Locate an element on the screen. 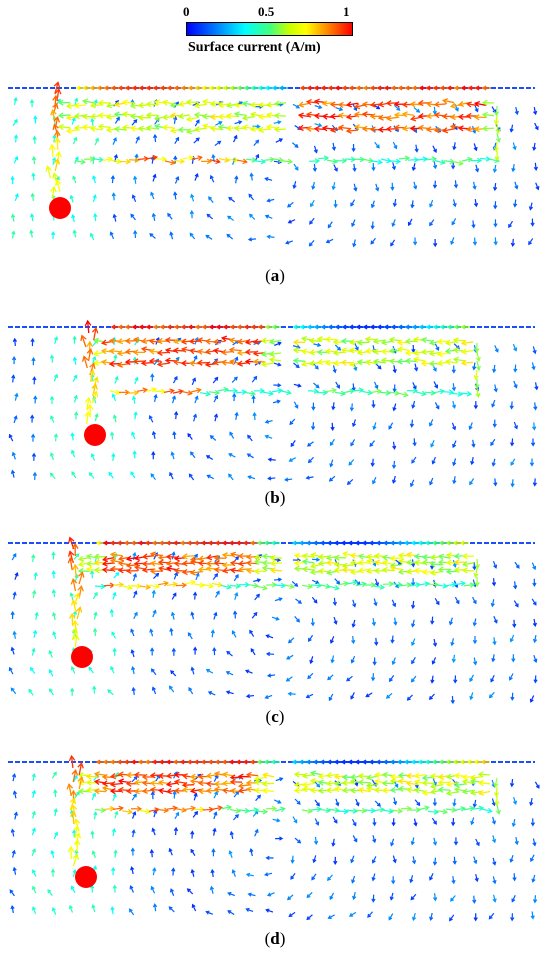 The width and height of the screenshot is (550, 965). caption-a-letter: a is located at coordinates (275, 275).